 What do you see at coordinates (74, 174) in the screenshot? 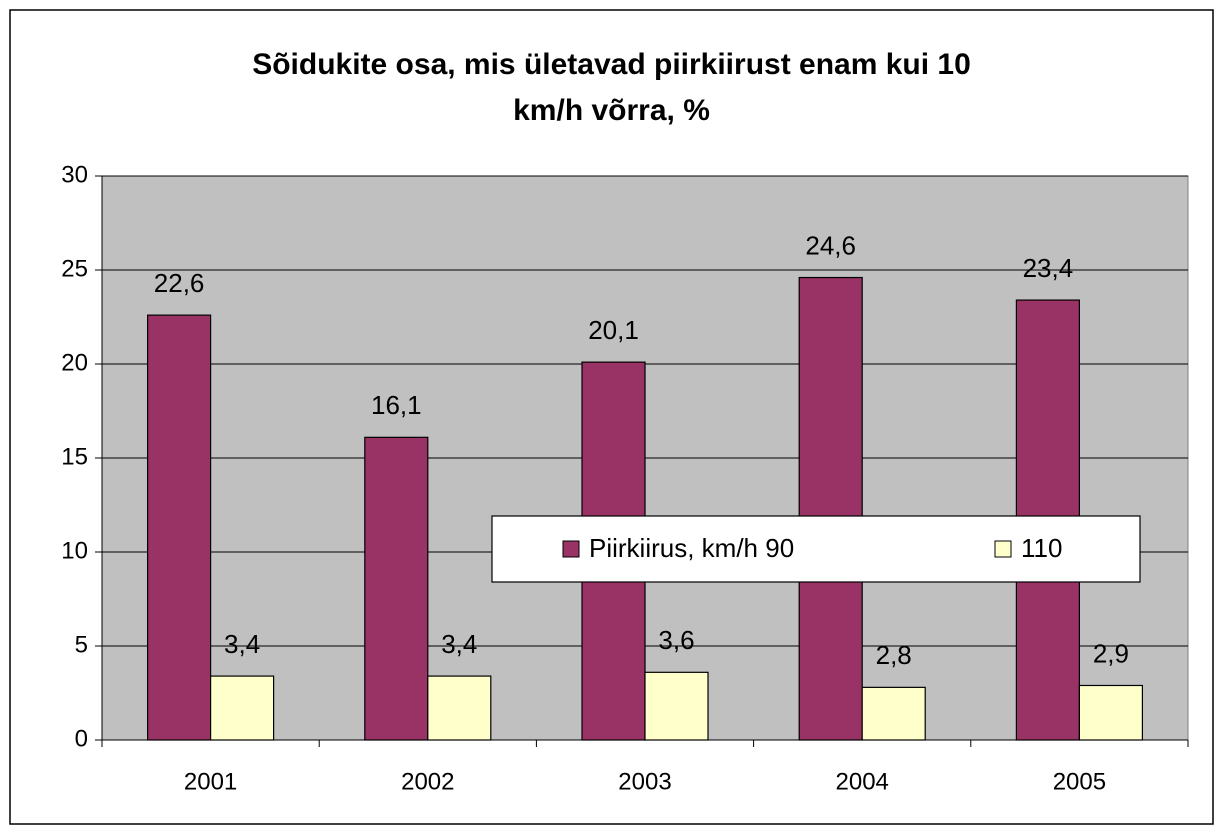
I see `y-tick-label: 30` at bounding box center [74, 174].